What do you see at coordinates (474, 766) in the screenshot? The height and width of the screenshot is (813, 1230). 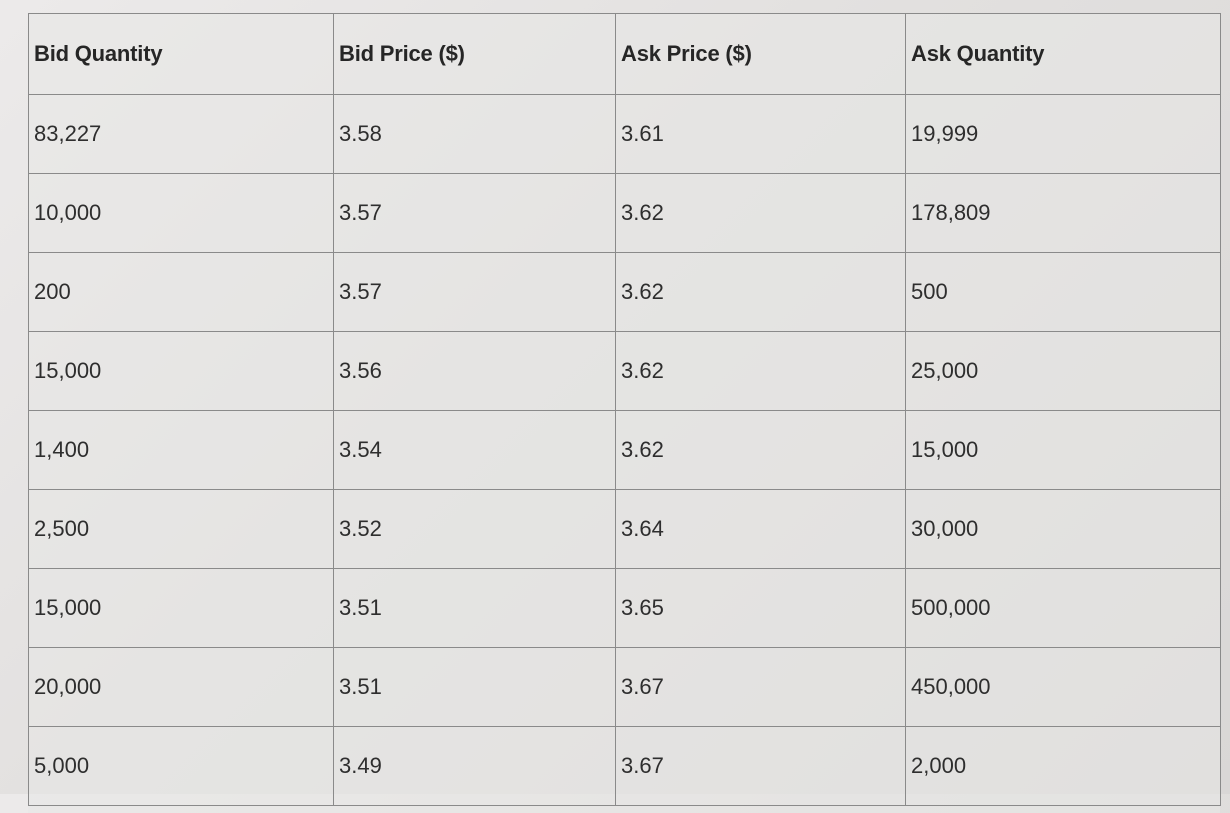 I see `bid-price-cell: 3.49` at bounding box center [474, 766].